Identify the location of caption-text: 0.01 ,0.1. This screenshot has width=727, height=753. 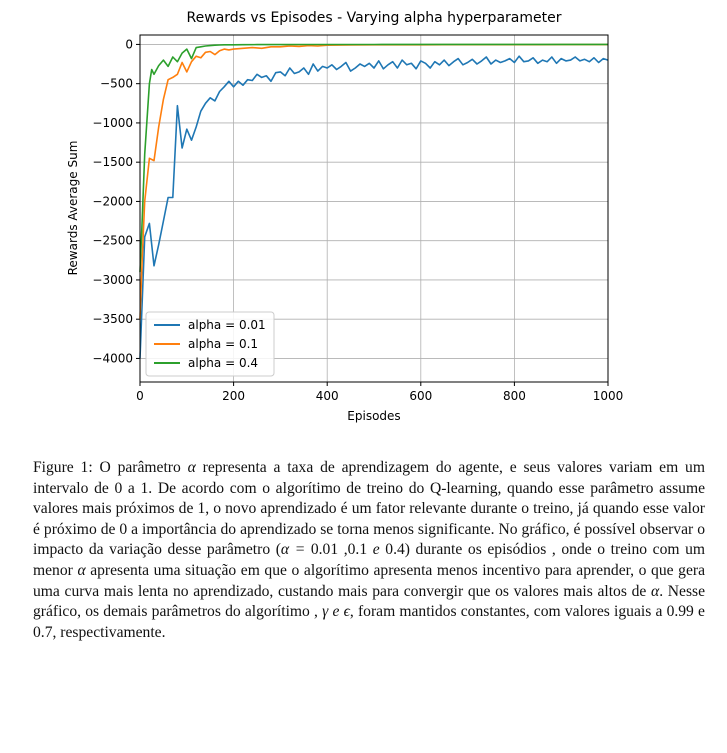
(339, 550).